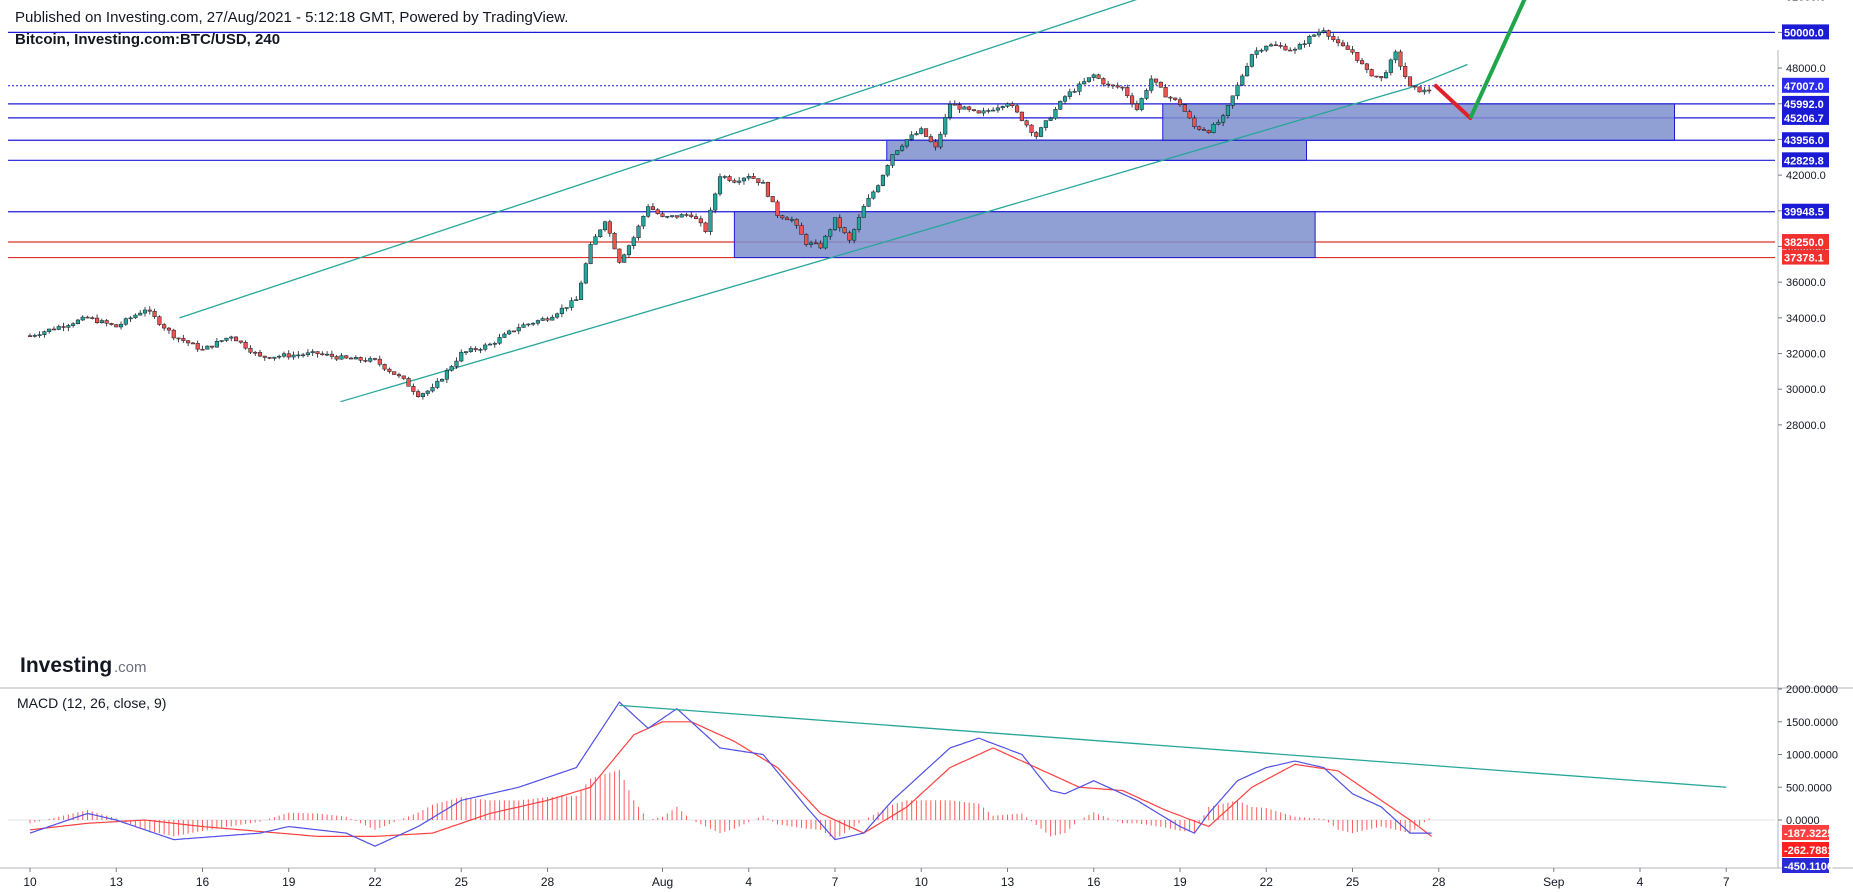 Image resolution: width=1853 pixels, height=892 pixels. I want to click on x-tick-label: 7, so click(835, 882).